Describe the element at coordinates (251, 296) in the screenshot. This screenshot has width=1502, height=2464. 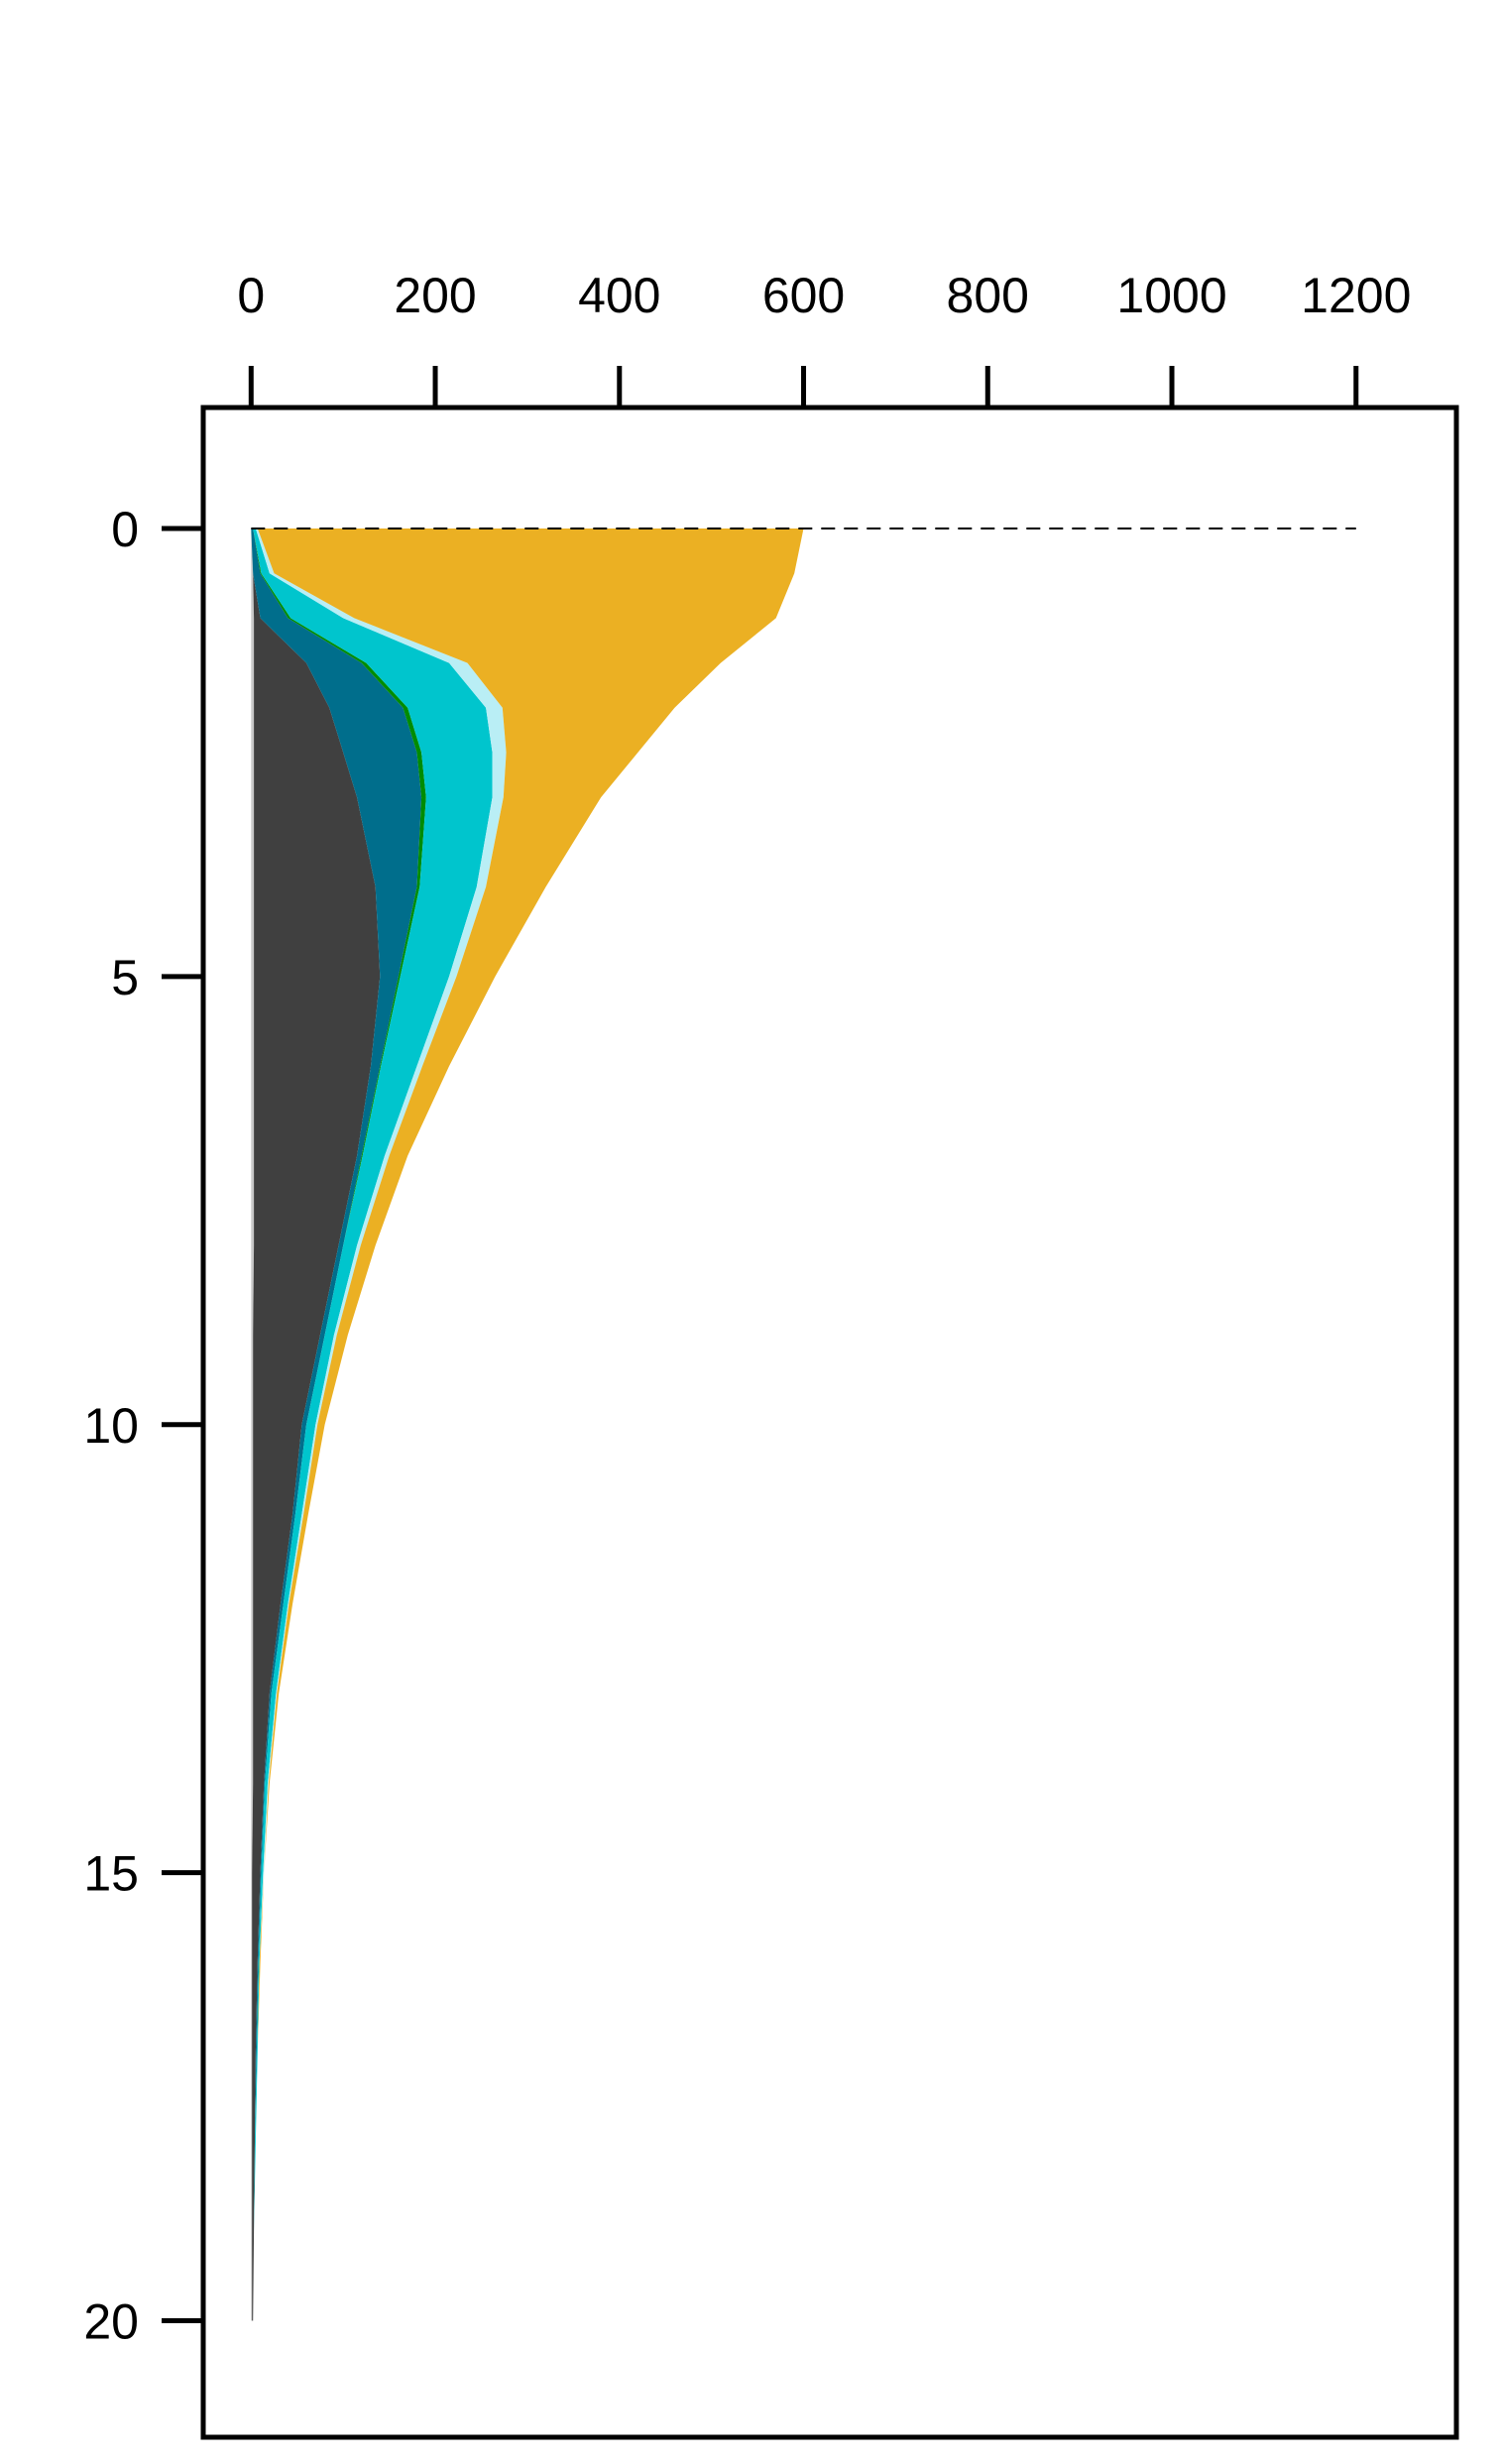
I see `x-tick-label: 0` at that location.